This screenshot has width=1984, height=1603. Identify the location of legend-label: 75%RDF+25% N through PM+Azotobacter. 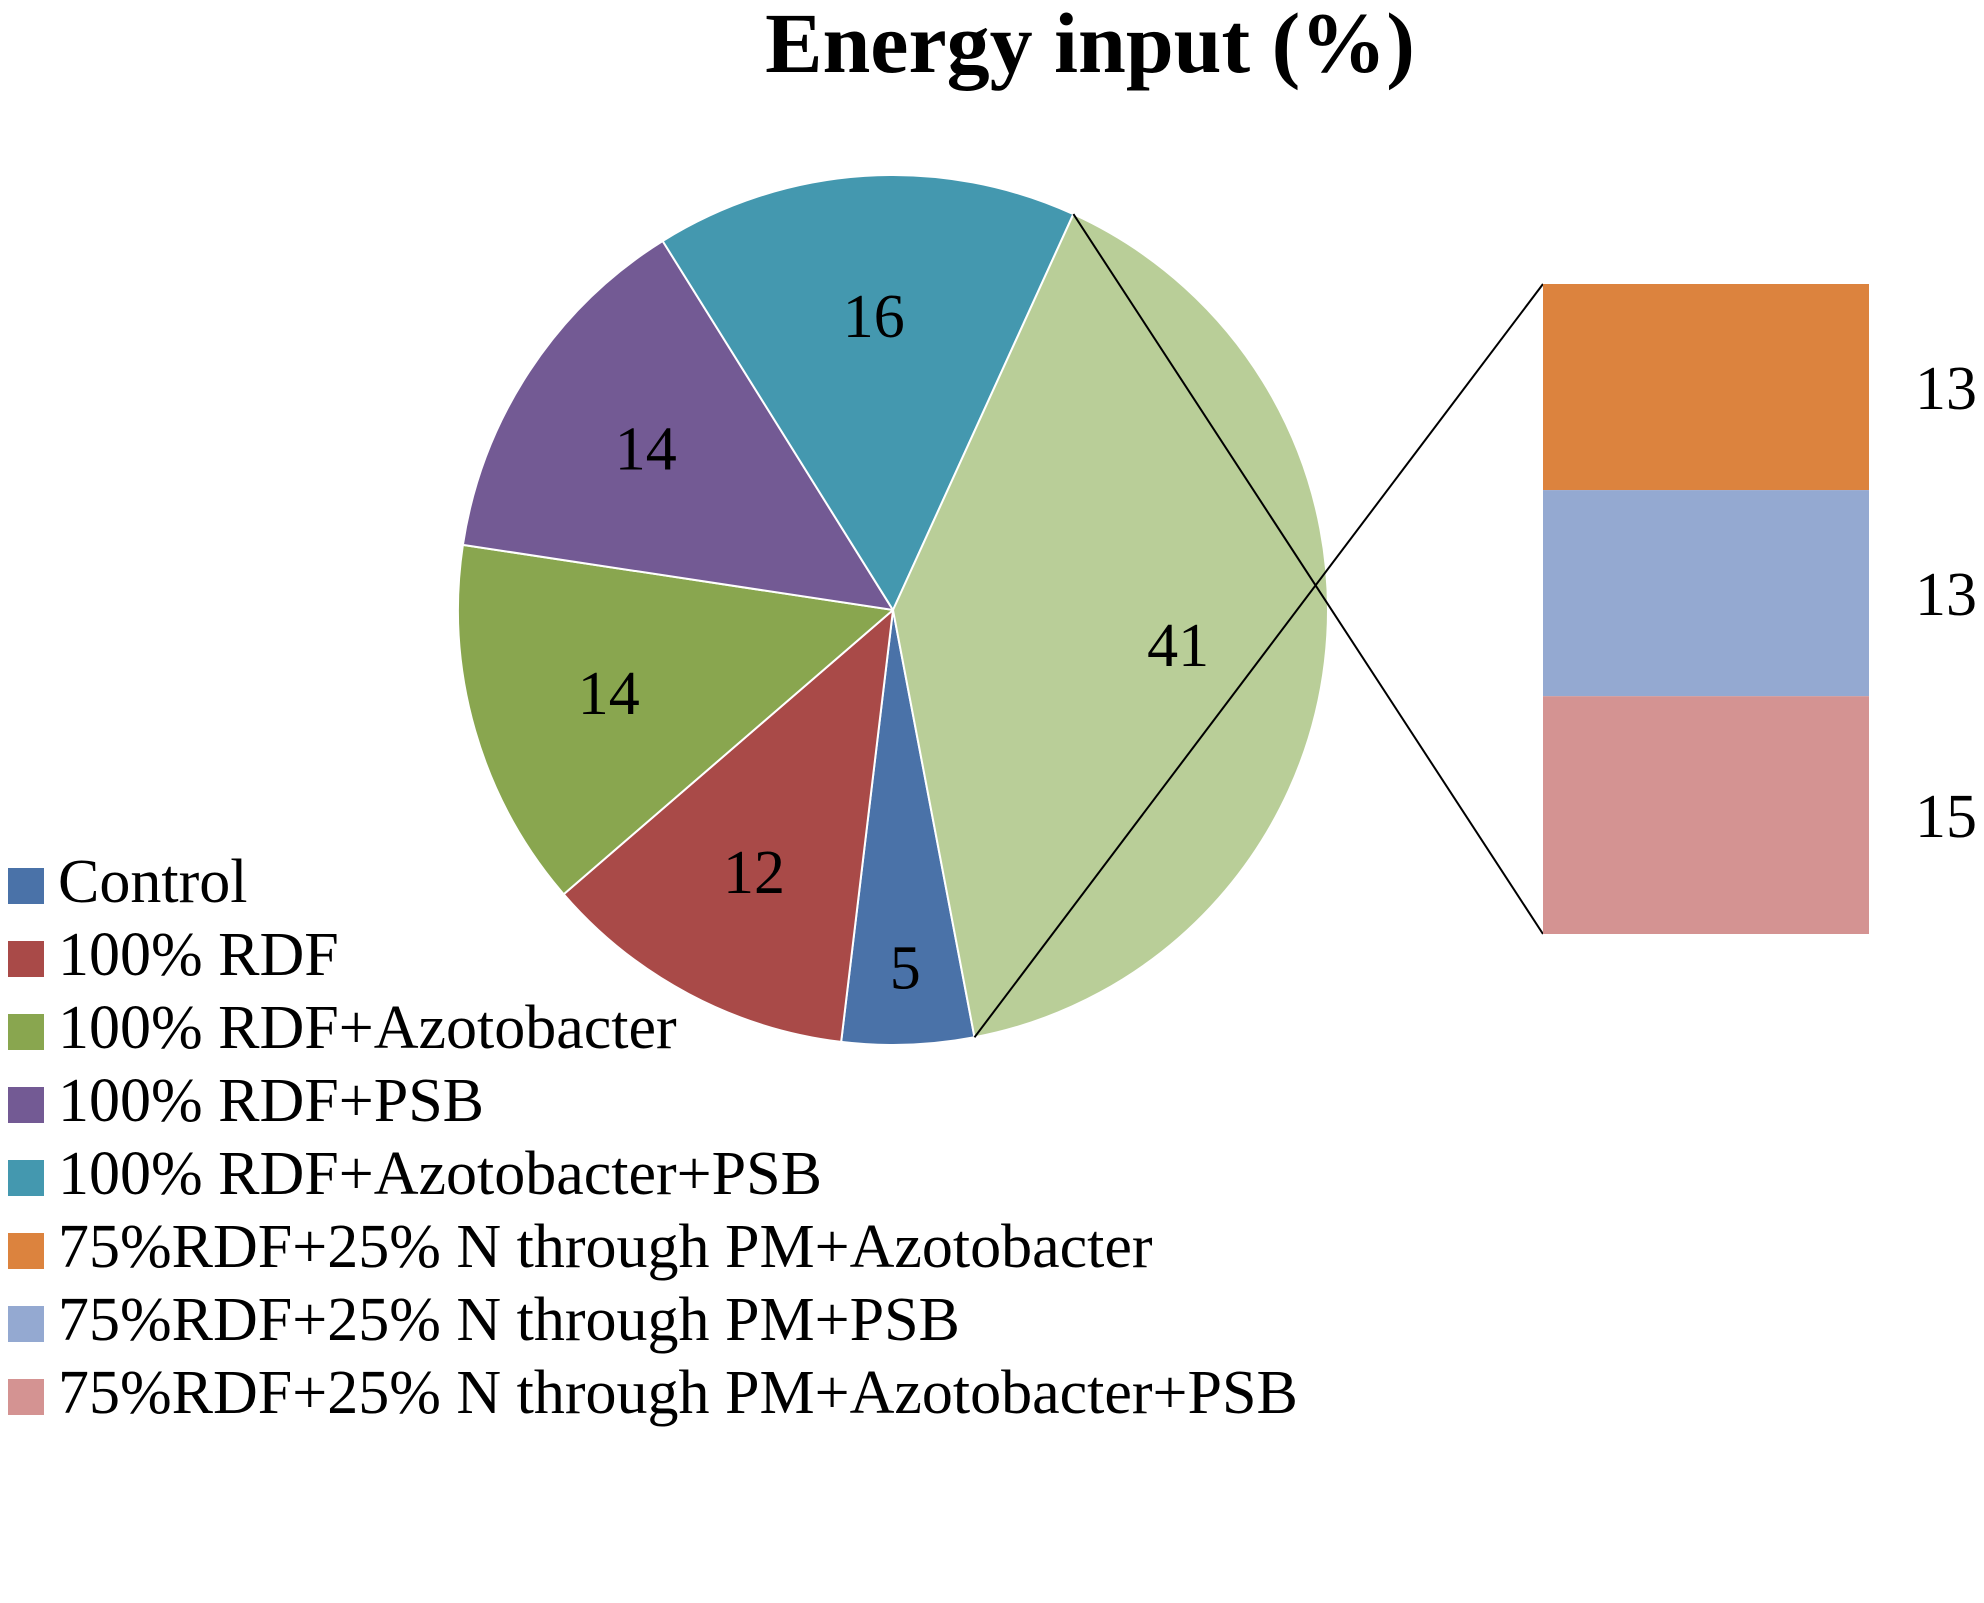
(605, 1247).